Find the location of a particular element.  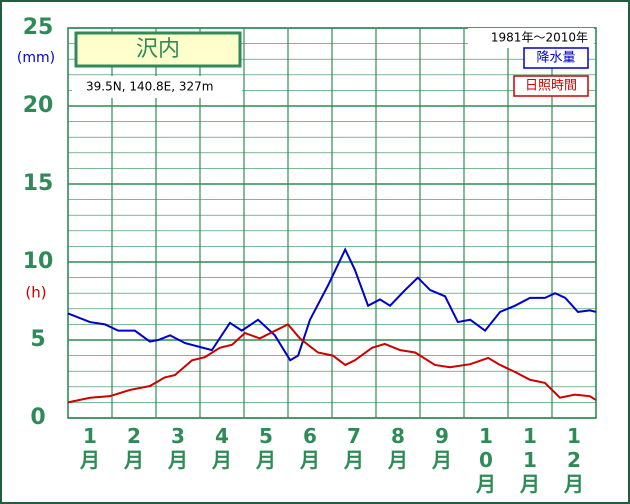

subtitle-bg is located at coordinates (157, 87).